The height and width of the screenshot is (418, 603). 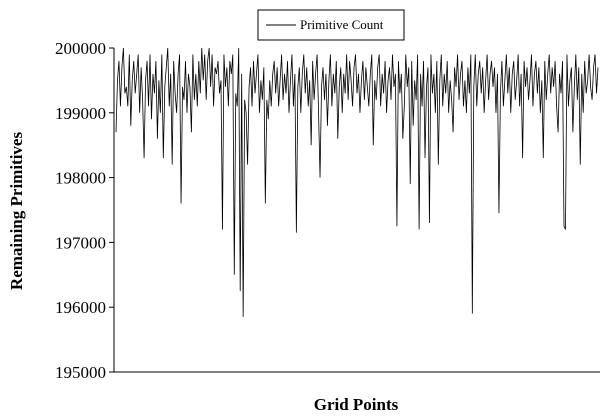 I want to click on x-axis-title: Grid Points, so click(x=356, y=404).